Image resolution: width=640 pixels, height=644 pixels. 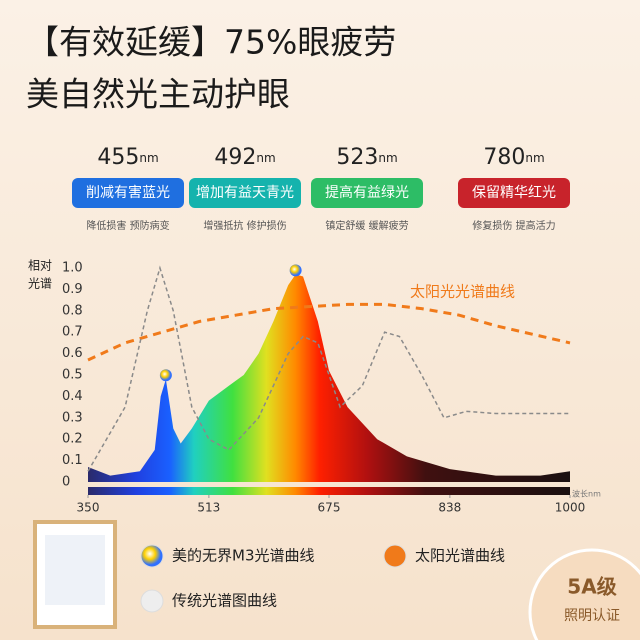 What do you see at coordinates (235, 157) in the screenshot?
I see `band-value: 492` at bounding box center [235, 157].